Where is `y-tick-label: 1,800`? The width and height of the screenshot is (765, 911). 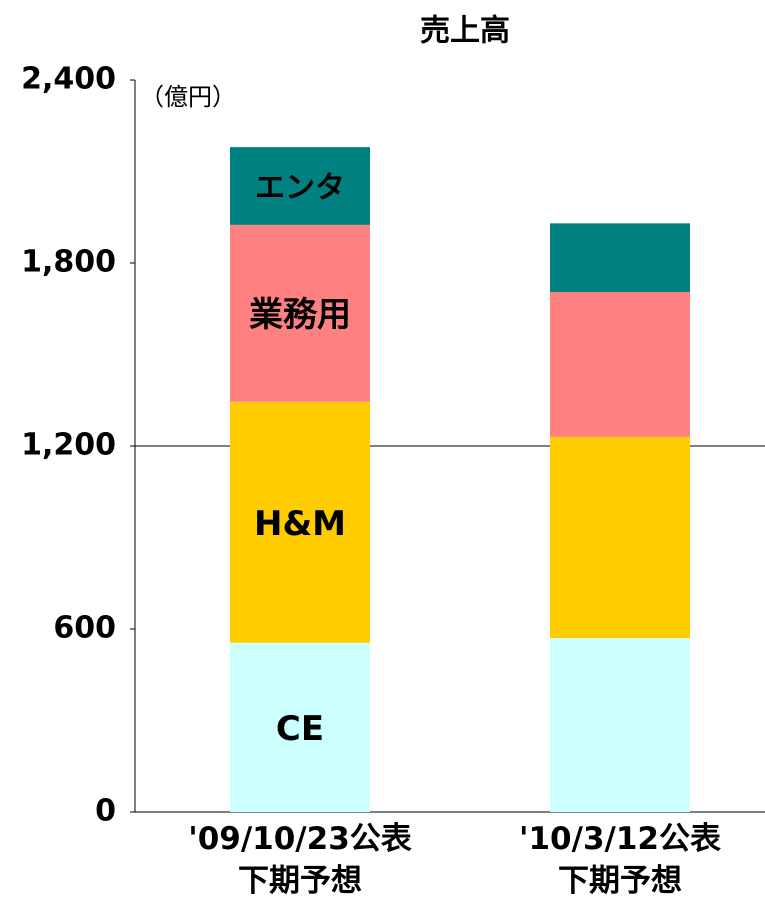
y-tick-label: 1,800 is located at coordinates (68, 262).